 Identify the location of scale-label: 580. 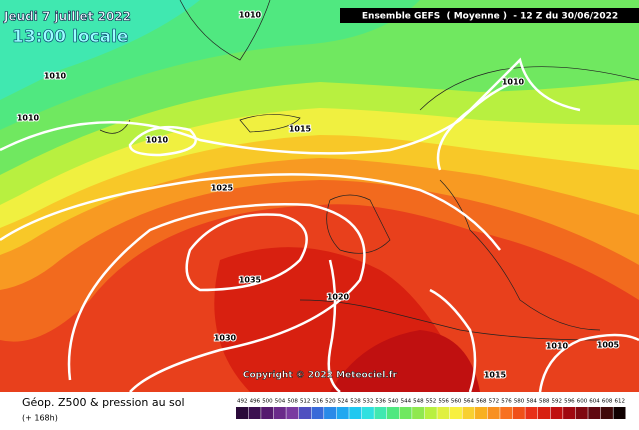
(519, 402).